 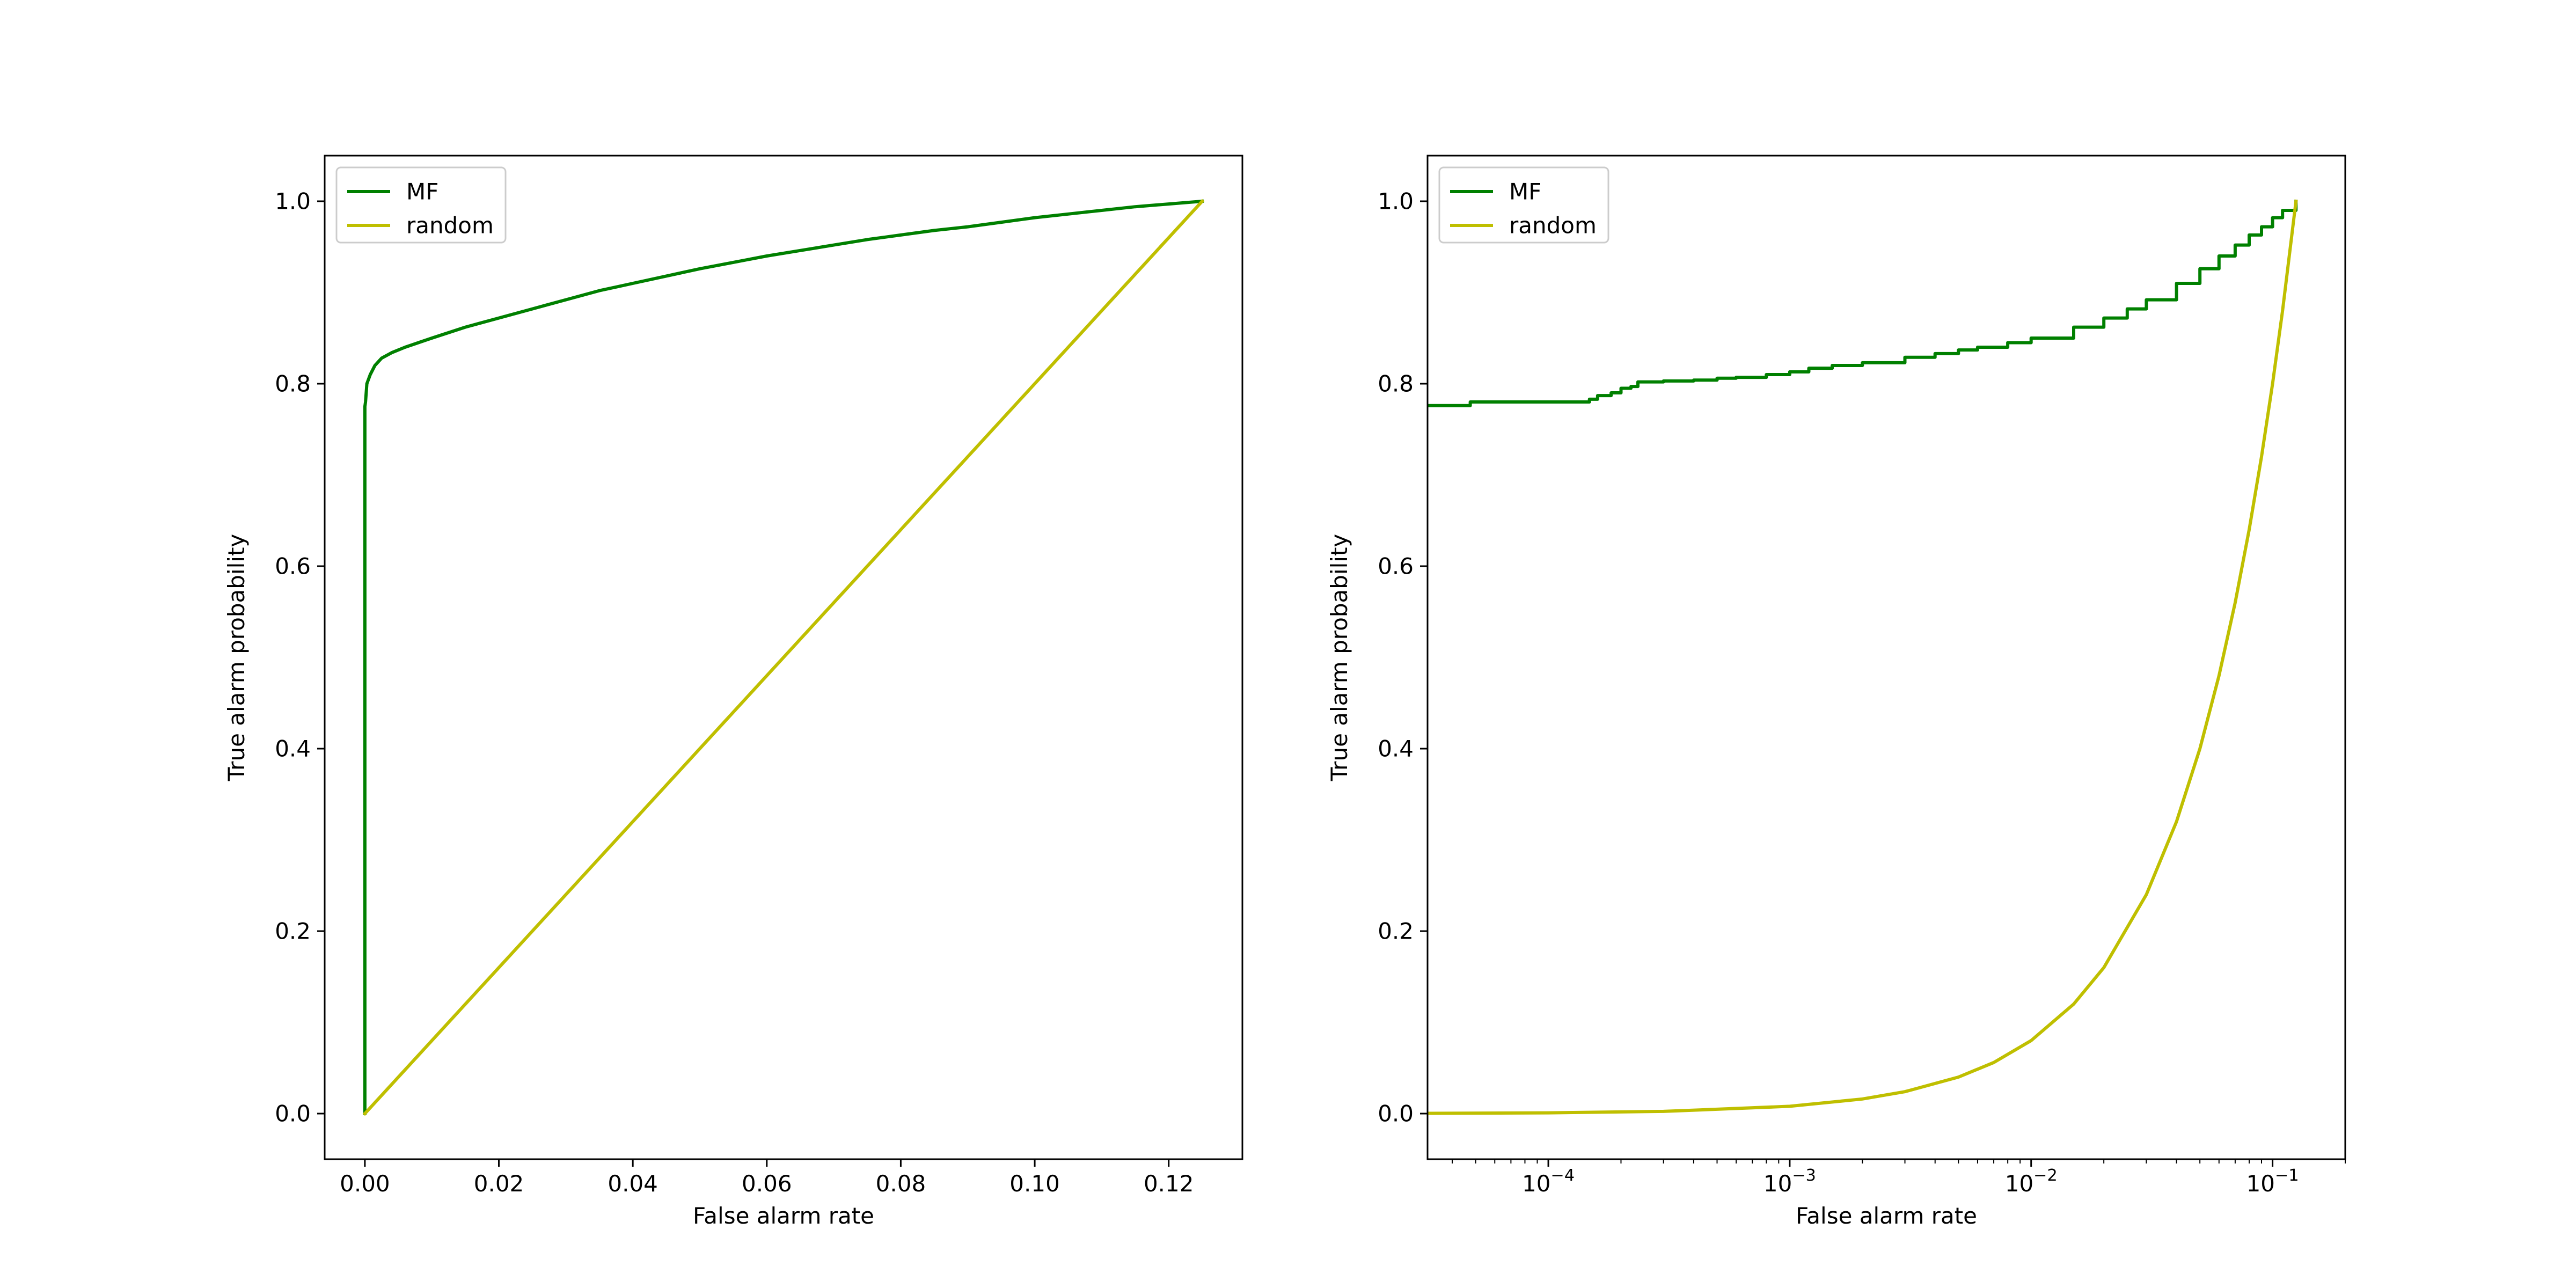 What do you see at coordinates (767, 1183) in the screenshot?
I see `x-tick-label: 0.06` at bounding box center [767, 1183].